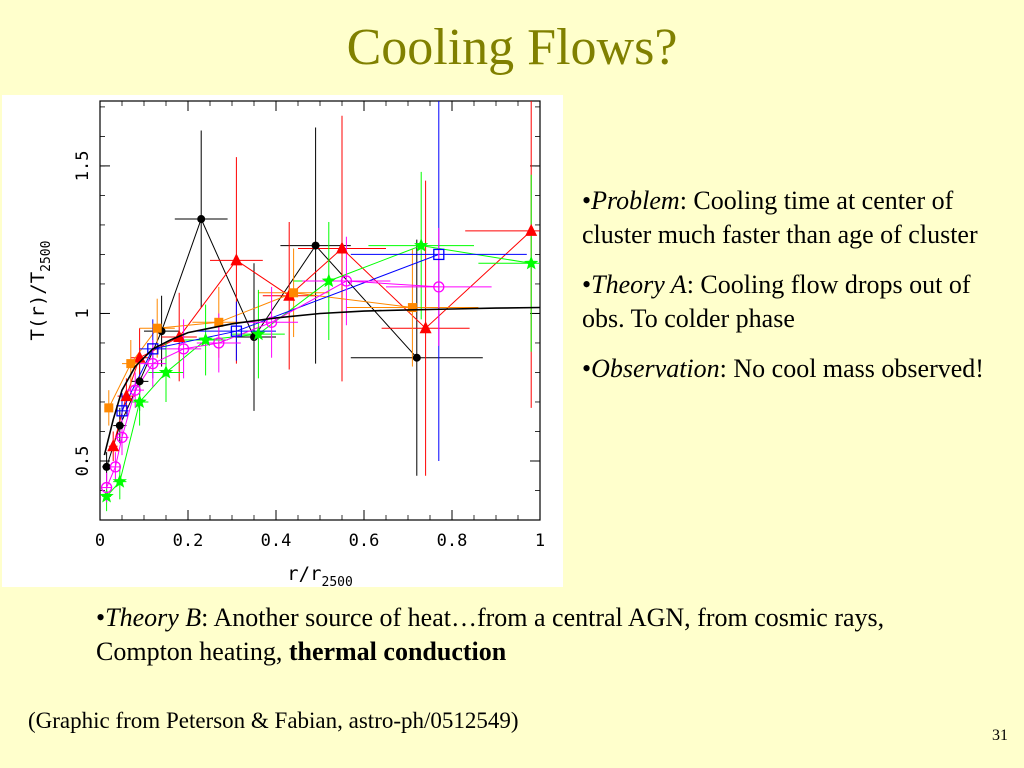  What do you see at coordinates (364, 541) in the screenshot?
I see `x-tick-label: 0.6` at bounding box center [364, 541].